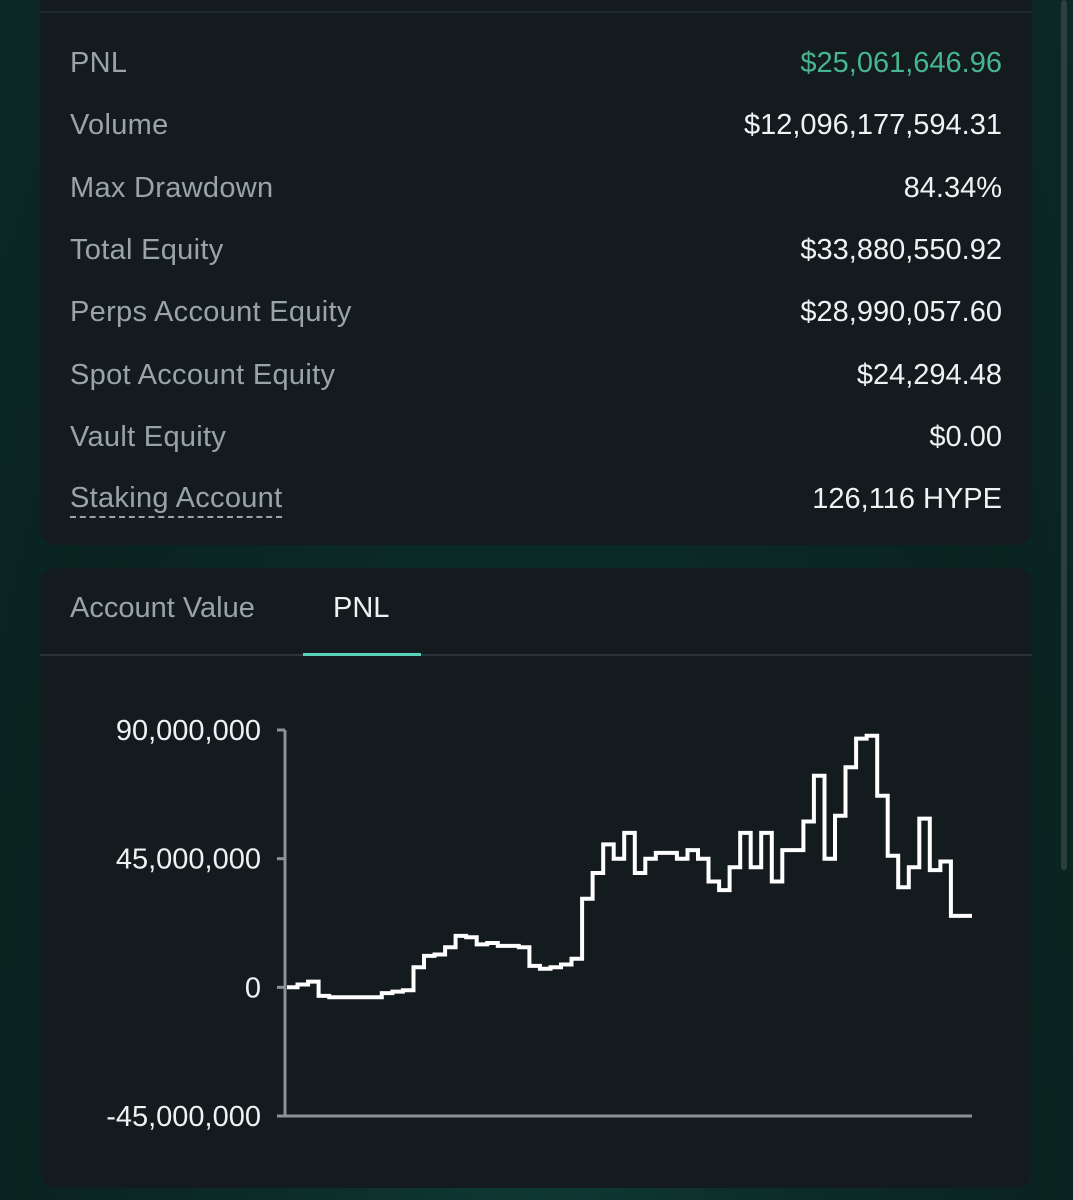  What do you see at coordinates (536, 437) in the screenshot?
I see `stat-row-vault-equity: Vault Equity $0.00` at bounding box center [536, 437].